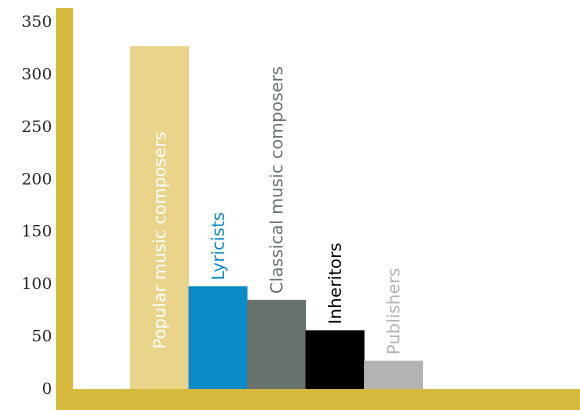 This screenshot has width=580, height=411. Describe the element at coordinates (318, 399) in the screenshot. I see `x-axis-line` at that location.